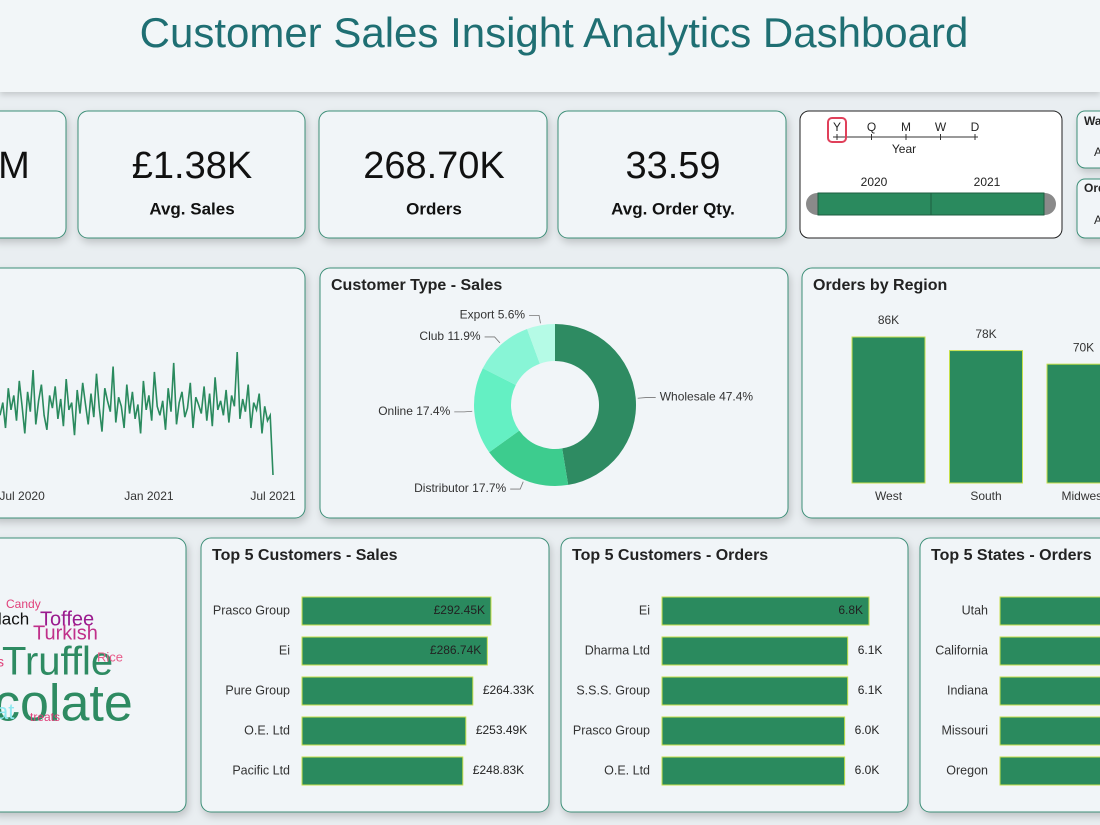  Describe the element at coordinates (501, 730) in the screenshot. I see `value-label: £253.49K` at that location.